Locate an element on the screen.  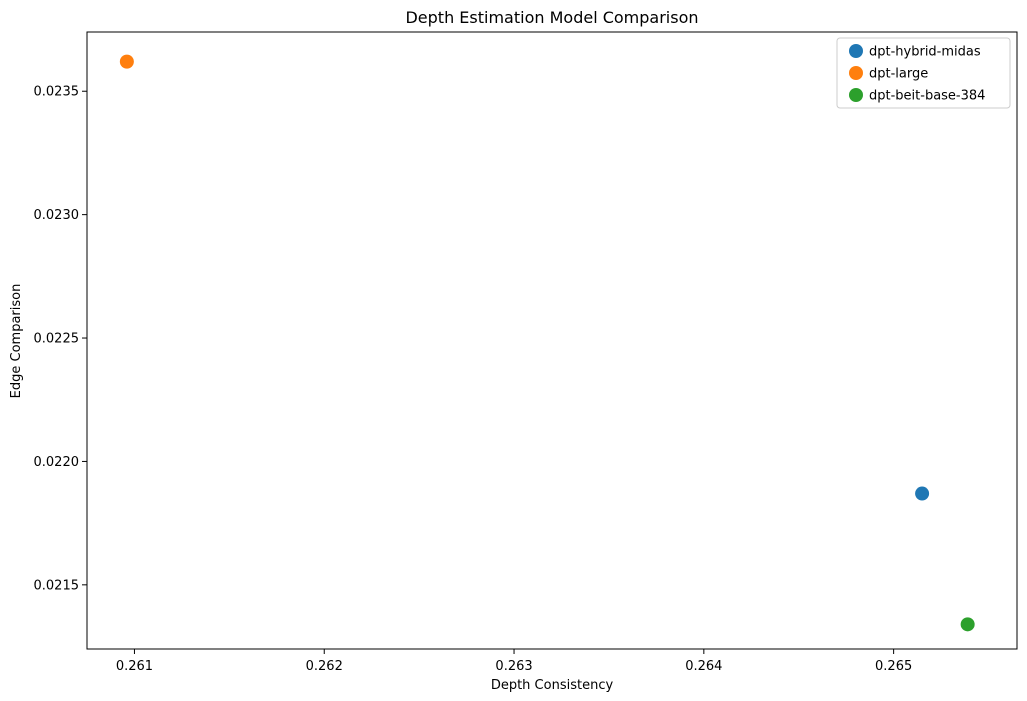
x-axis: 0.261 0.262 0.263 0.264 0.265 is located at coordinates (514, 661).